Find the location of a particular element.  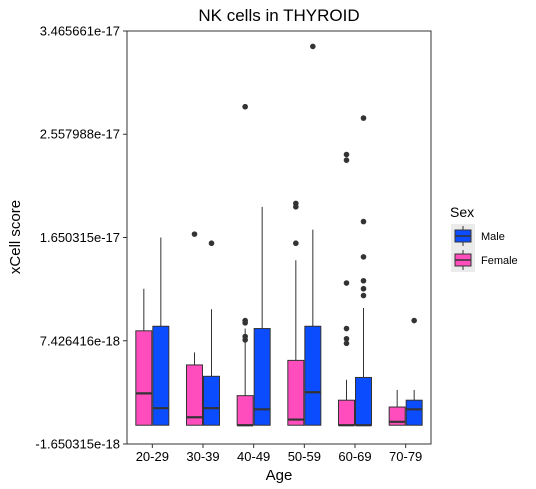

legend-label-male: Male is located at coordinates (493, 237).